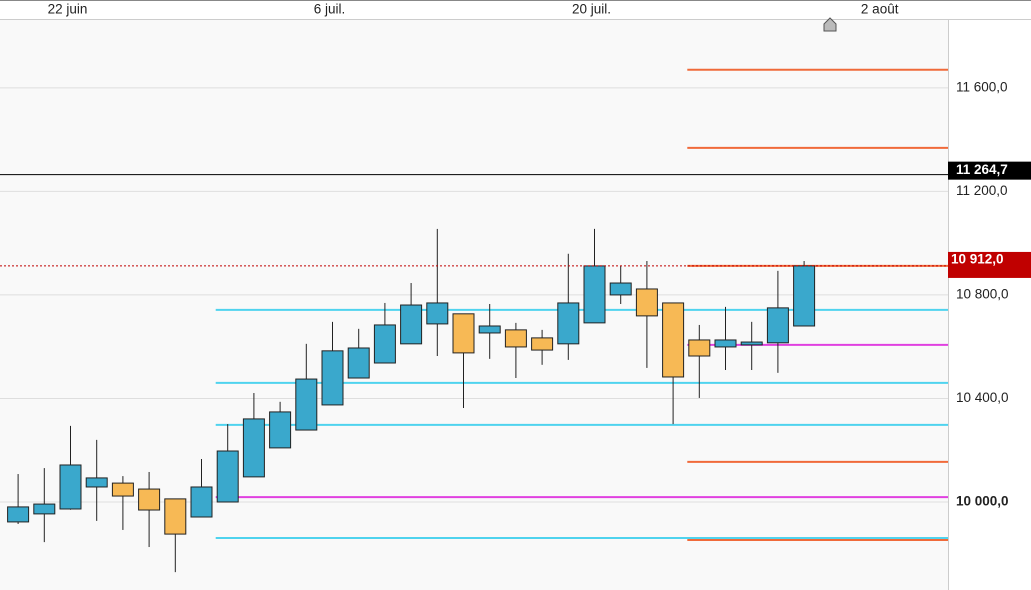 This screenshot has height=590, width=1031. Describe the element at coordinates (591, 9) in the screenshot. I see `x-tick-label: 20 juil.` at that location.